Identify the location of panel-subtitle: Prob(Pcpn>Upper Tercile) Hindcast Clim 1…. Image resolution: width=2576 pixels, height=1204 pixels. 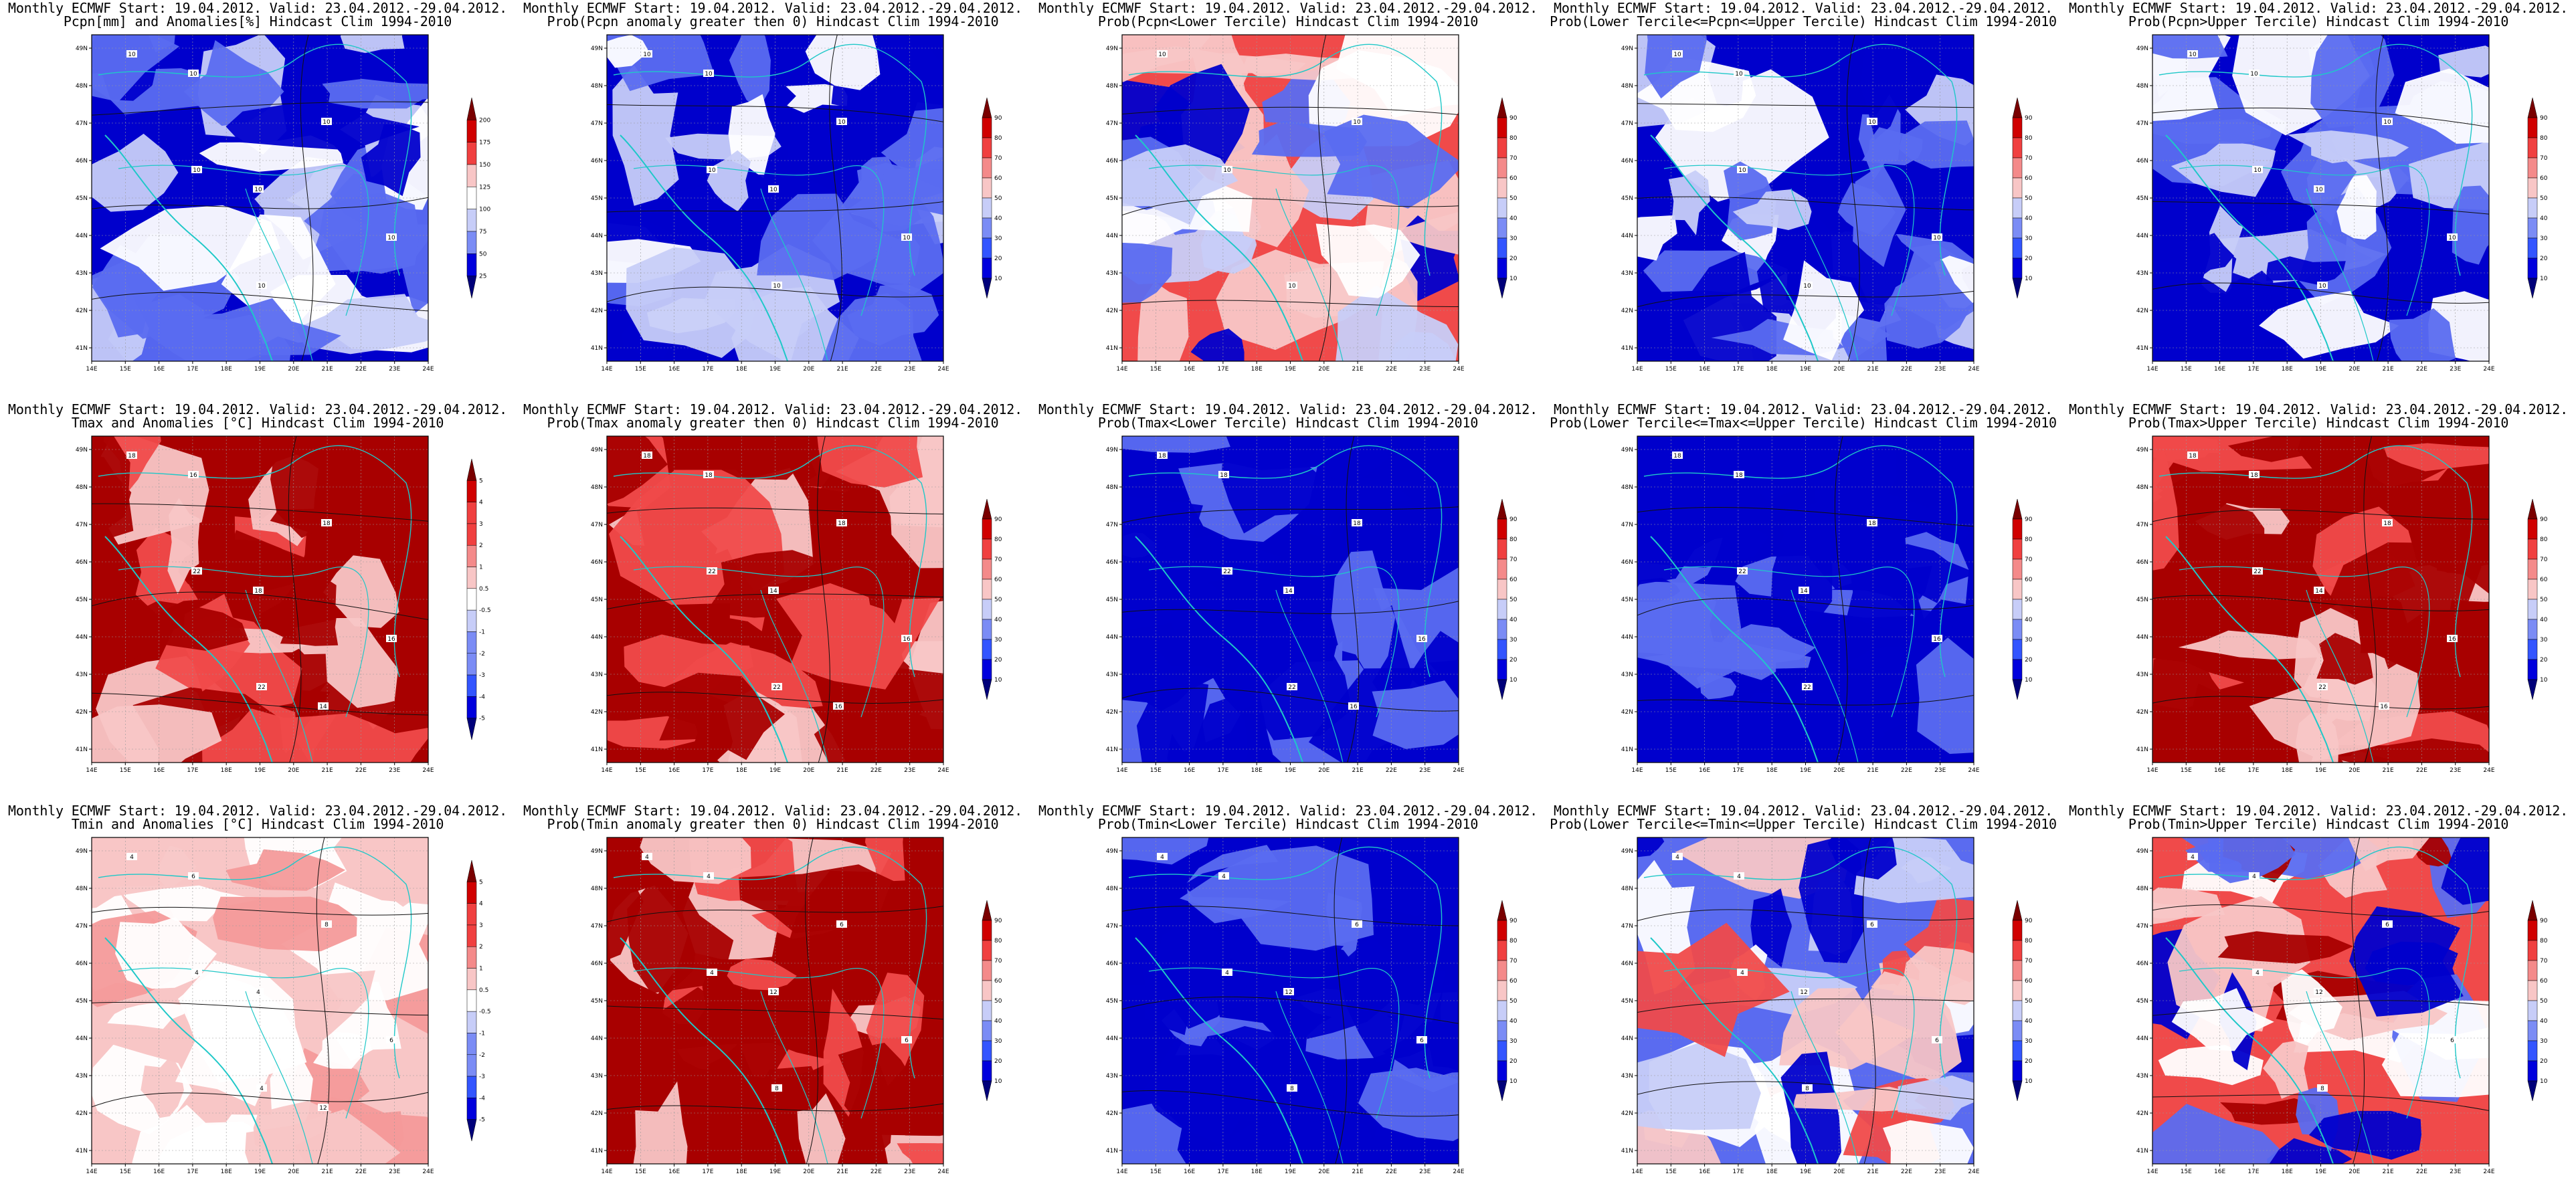
(2318, 21).